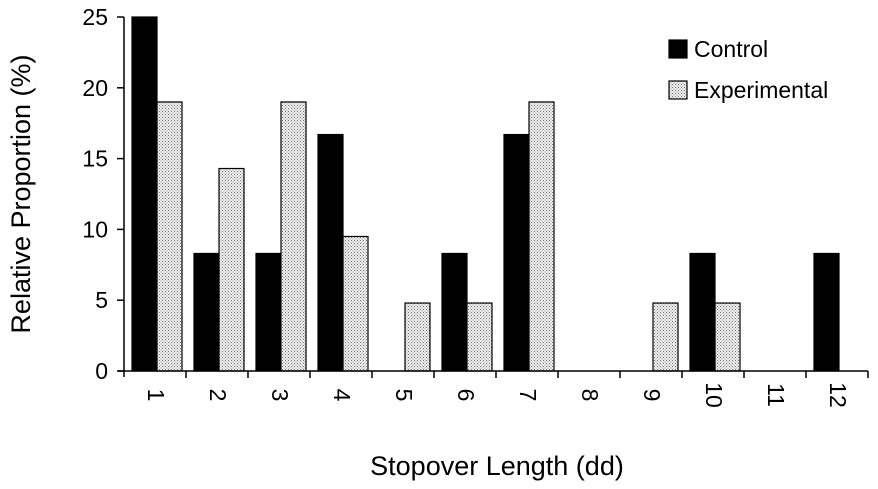 This screenshot has height=489, width=878. I want to click on legend-label-experimental: Experimental, so click(761, 90).